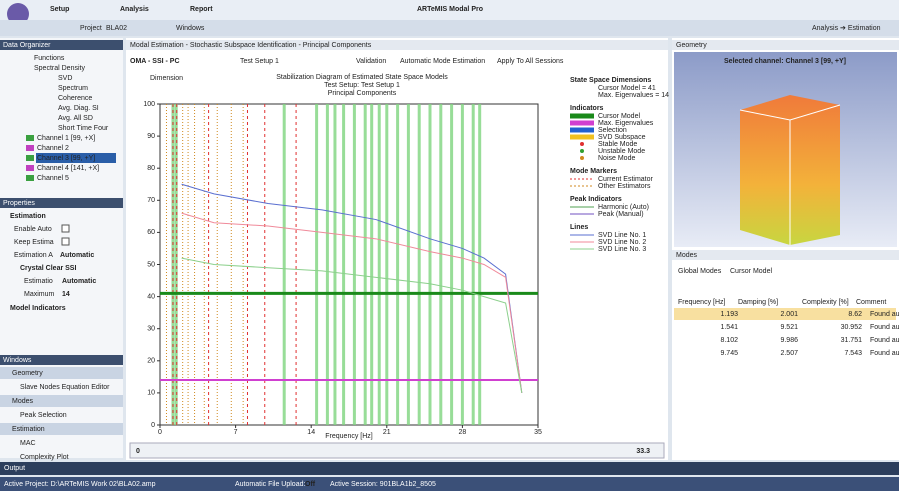 This screenshot has height=491, width=899. Describe the element at coordinates (596, 199) in the screenshot. I see `legend-title: Peak Indicators` at that location.